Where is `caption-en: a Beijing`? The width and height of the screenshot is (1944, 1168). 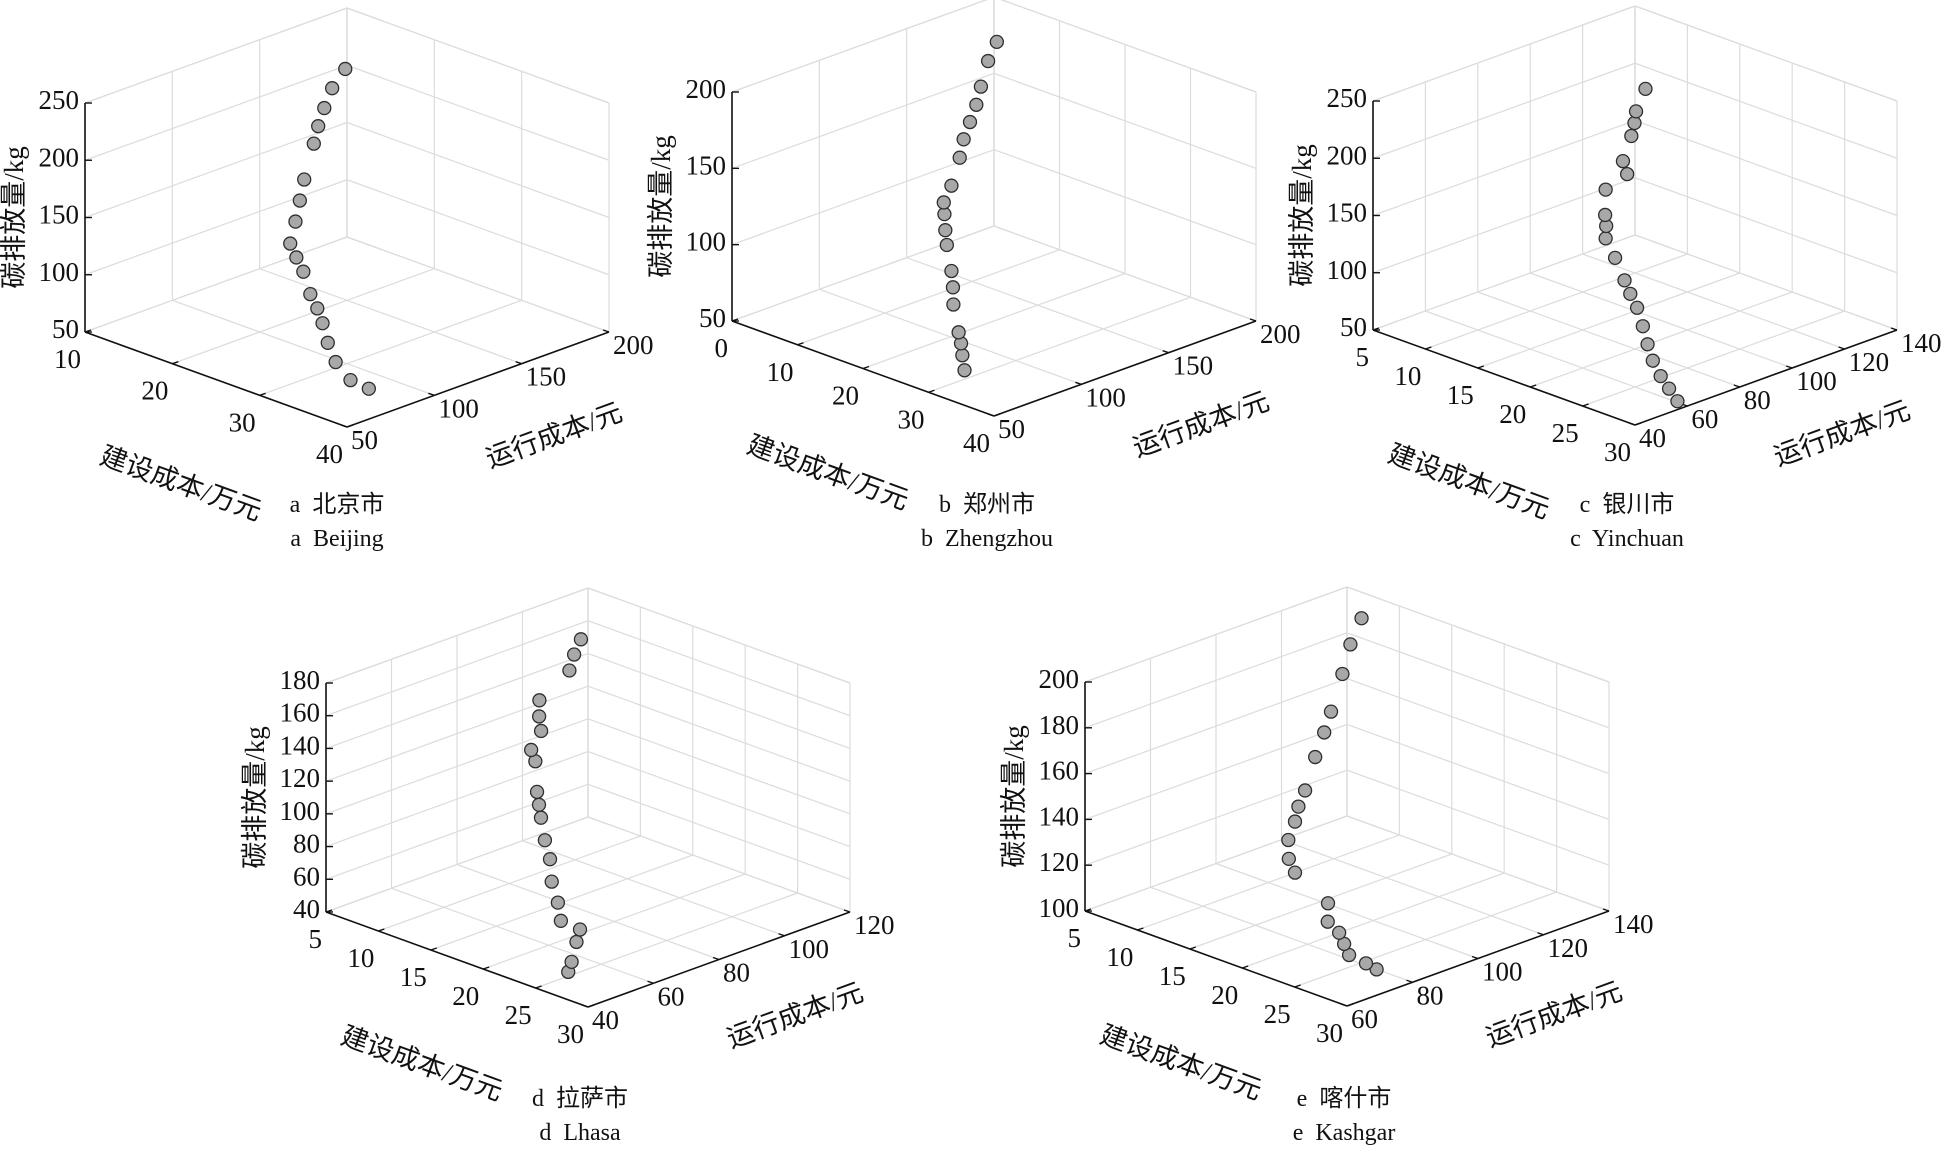
caption-en: a Beijing is located at coordinates (337, 539).